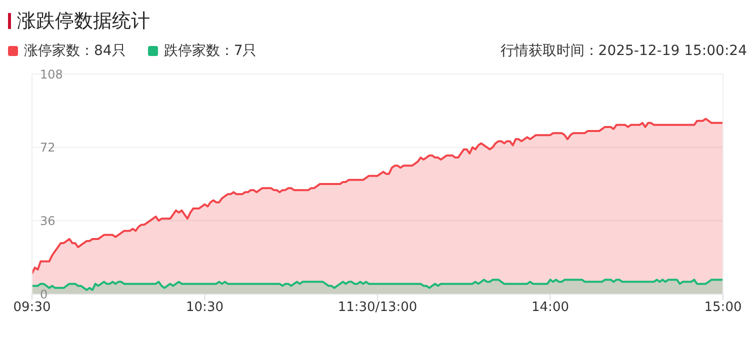 This screenshot has height=339, width=755. Describe the element at coordinates (205, 308) in the screenshot. I see `x-tick-label: 10:30` at that location.